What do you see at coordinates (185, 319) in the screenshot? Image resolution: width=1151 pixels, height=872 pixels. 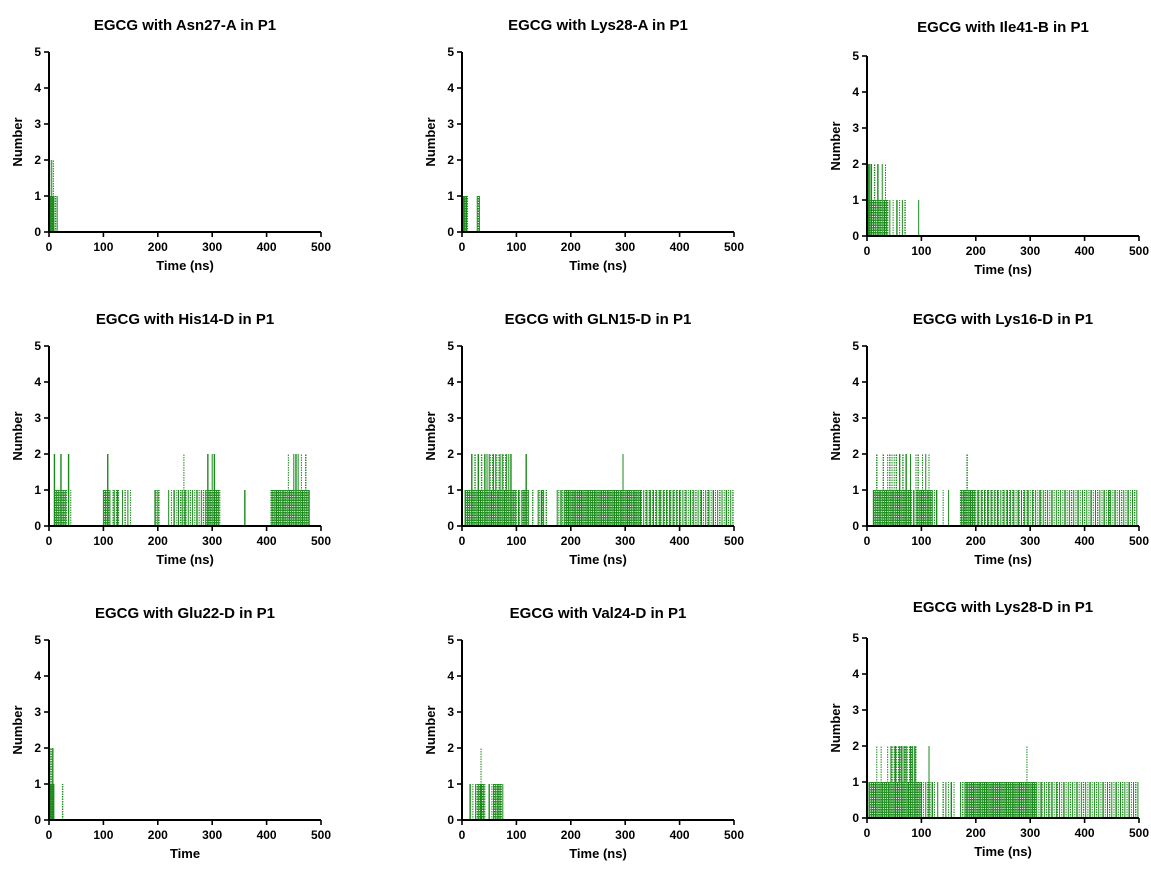 I see `chart-title: EGCG with His14-D in P1` at bounding box center [185, 319].